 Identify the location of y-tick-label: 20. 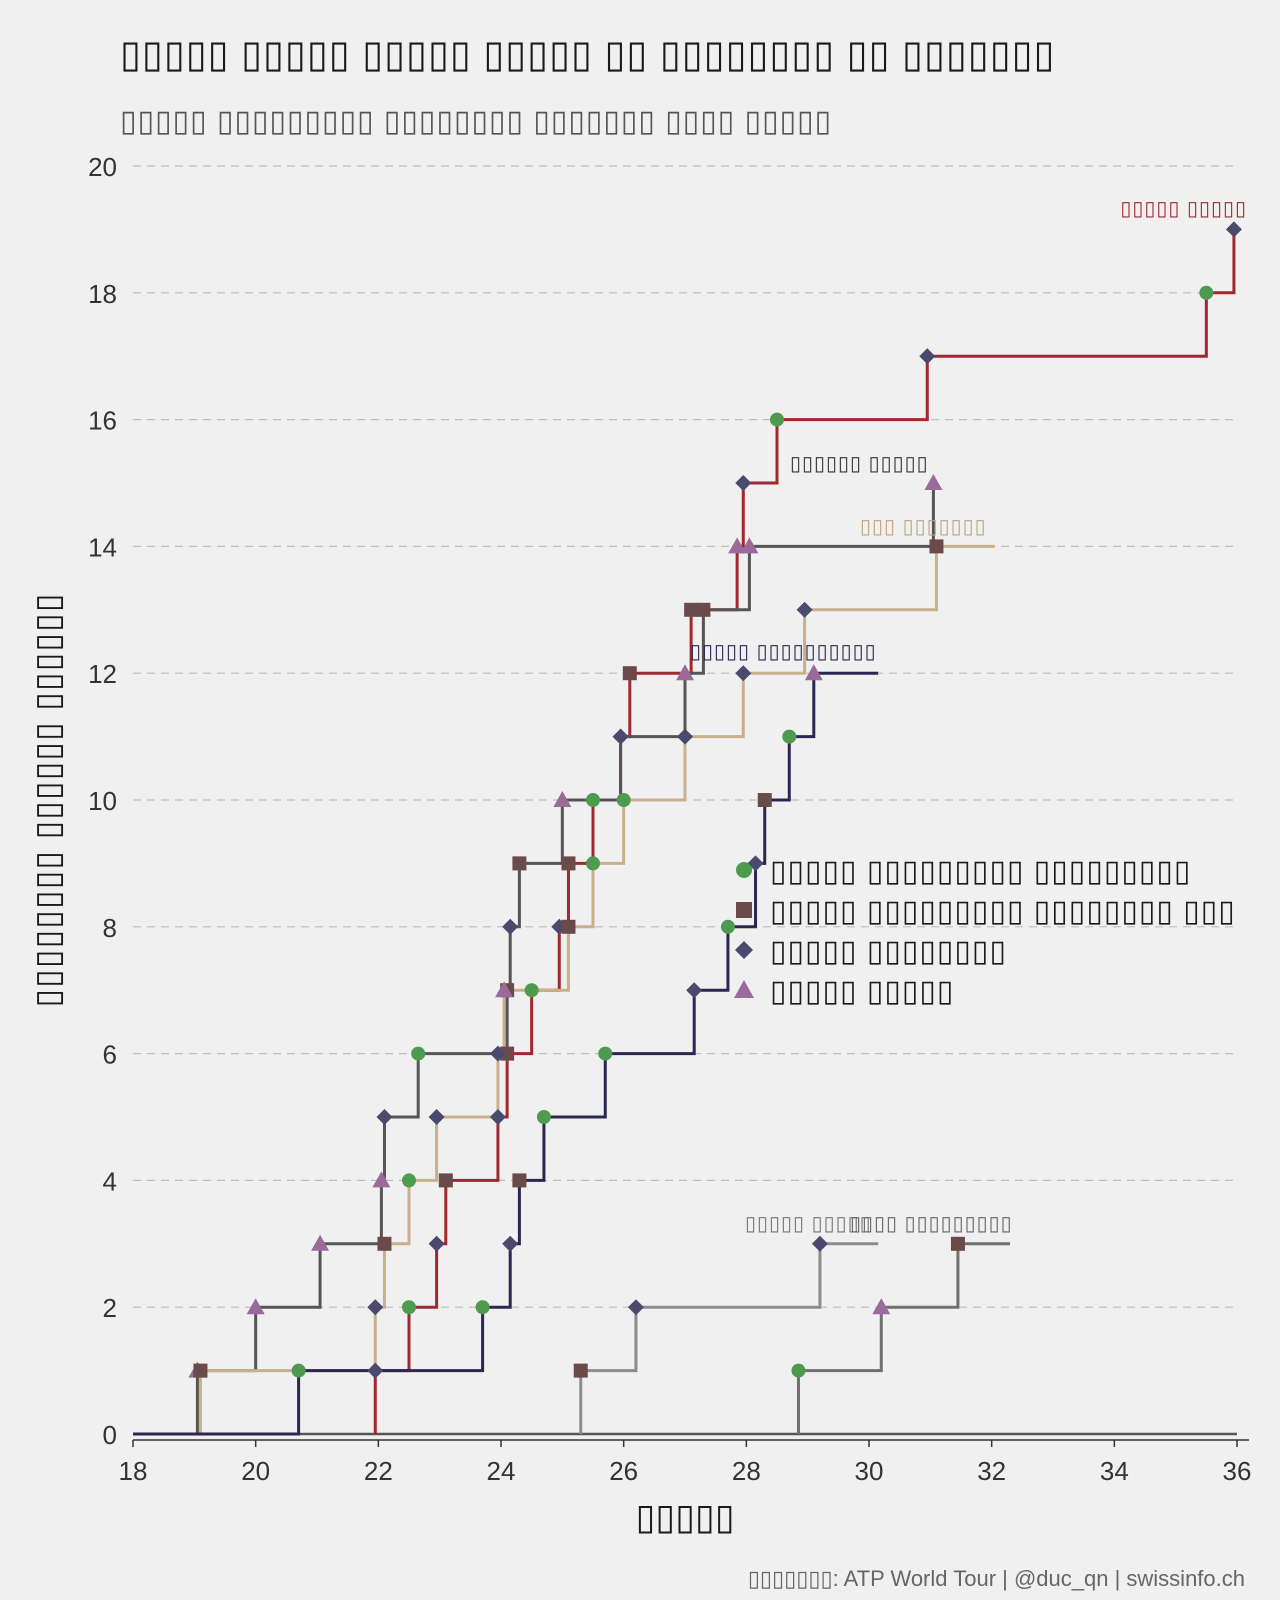
(102, 167).